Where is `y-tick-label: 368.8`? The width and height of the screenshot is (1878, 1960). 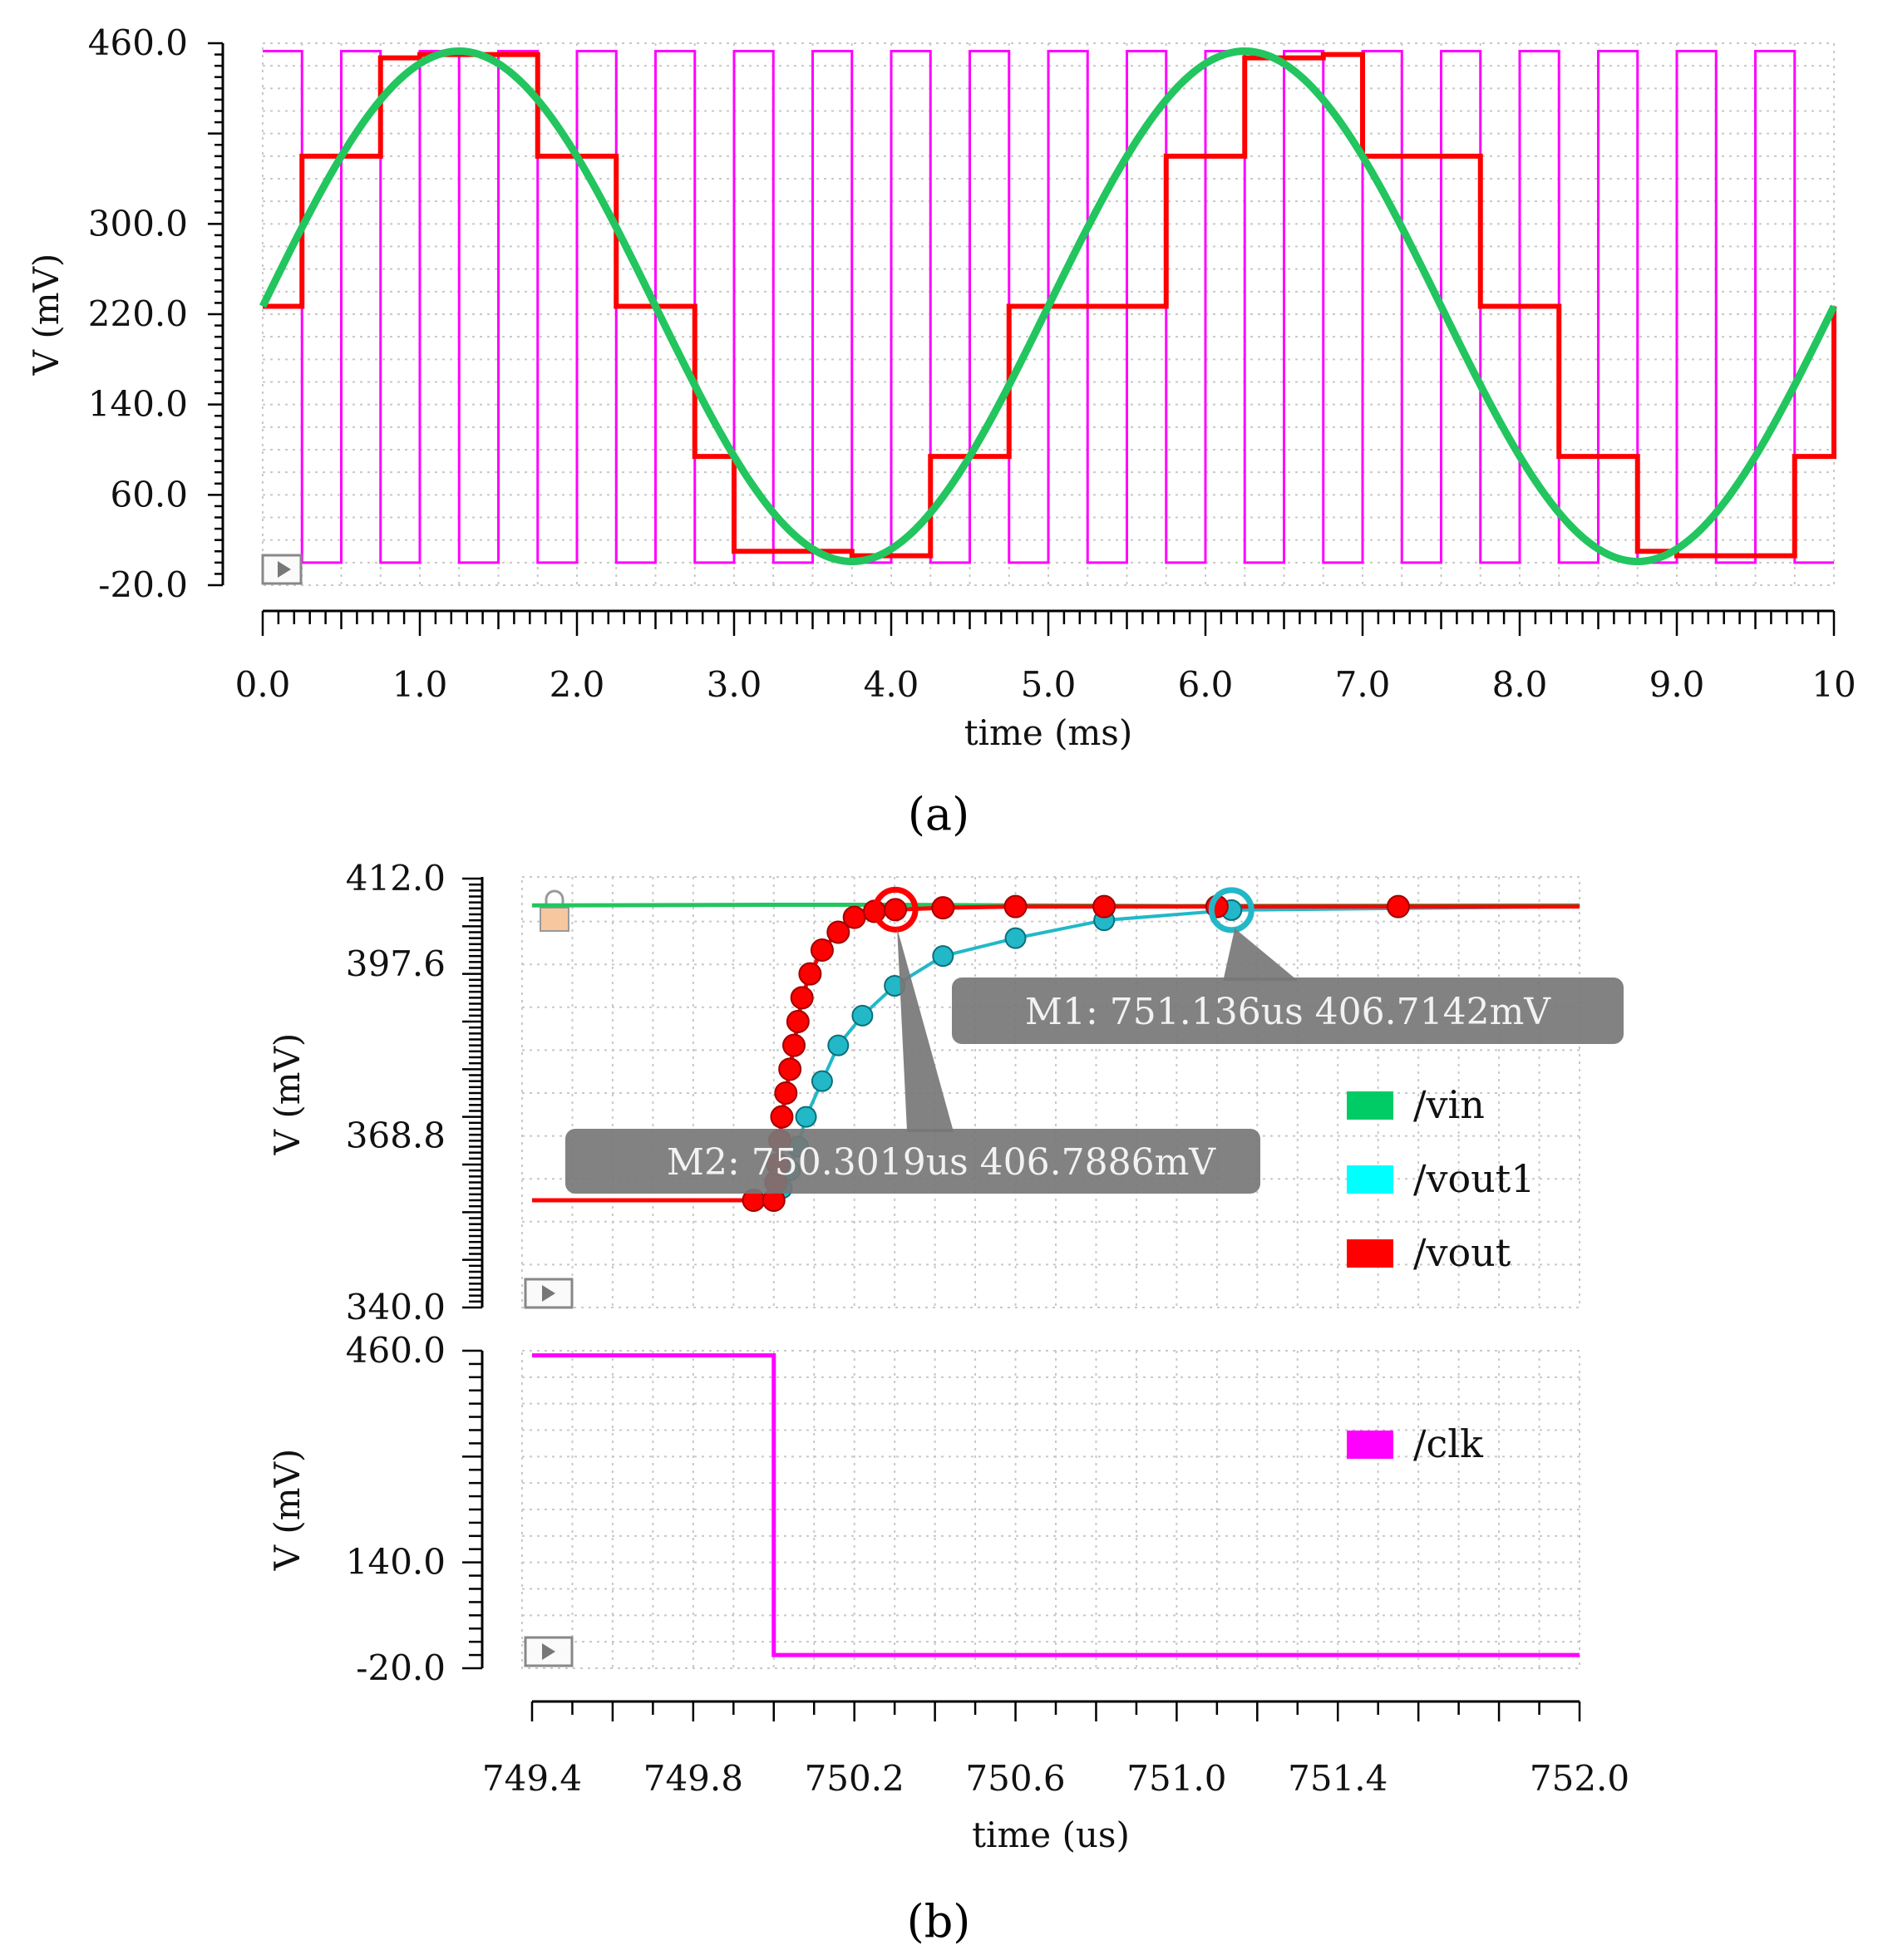 y-tick-label: 368.8 is located at coordinates (396, 1136).